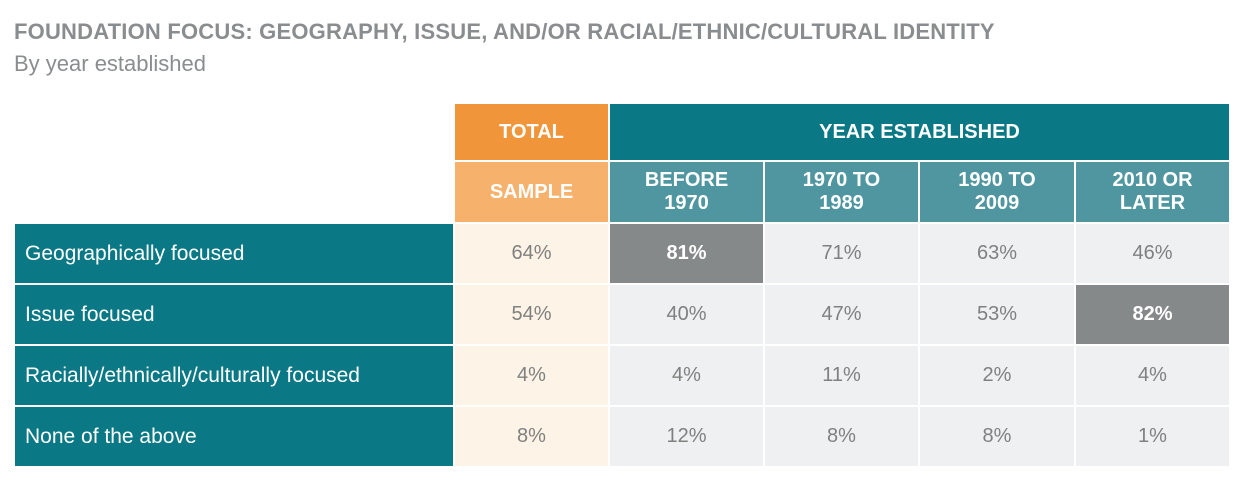 The image size is (1251, 496). What do you see at coordinates (1152, 180) in the screenshot?
I see `header-column-line: 2010 OR` at bounding box center [1152, 180].